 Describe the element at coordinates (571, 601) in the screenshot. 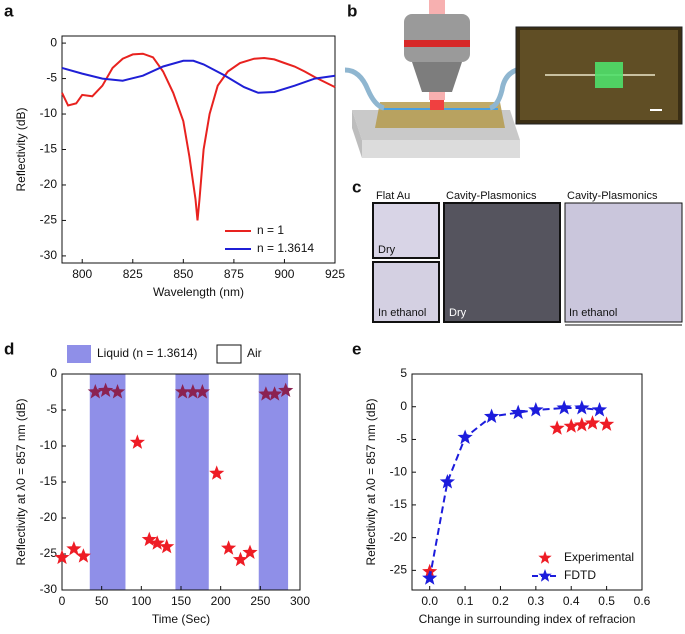

I see `x-tick-label: 0.4` at that location.